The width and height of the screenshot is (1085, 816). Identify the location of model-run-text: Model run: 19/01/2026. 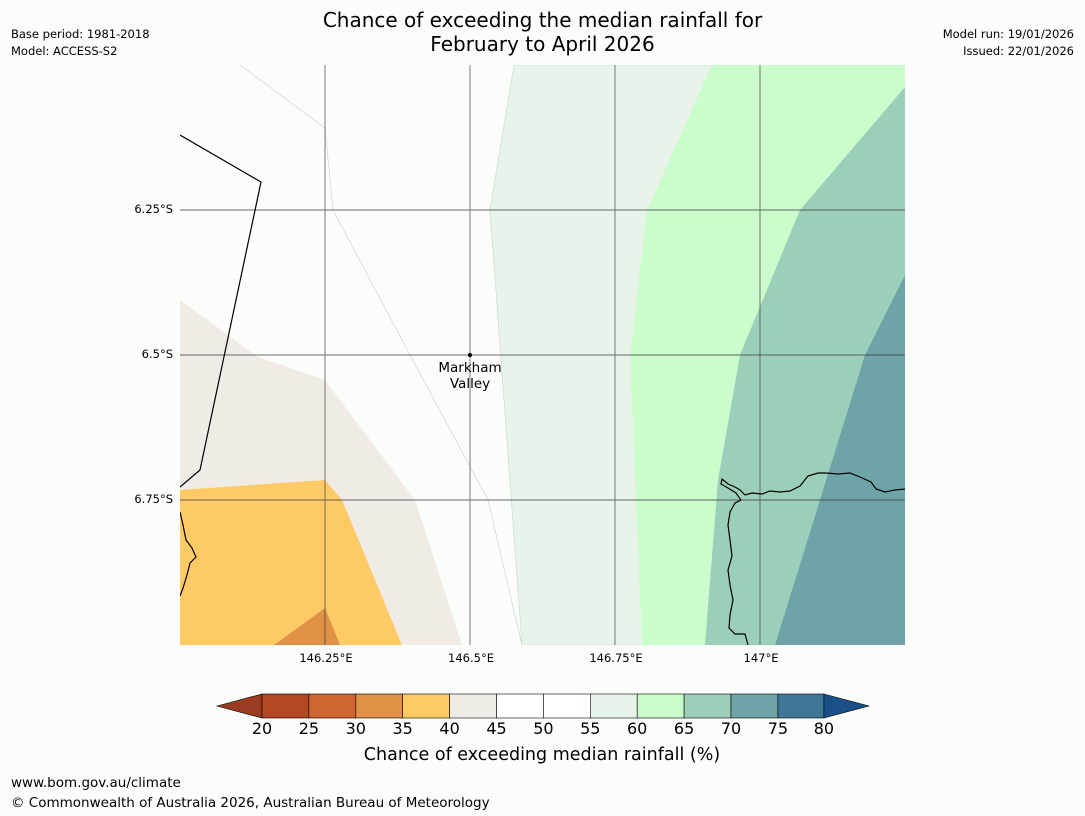
(1008, 34).